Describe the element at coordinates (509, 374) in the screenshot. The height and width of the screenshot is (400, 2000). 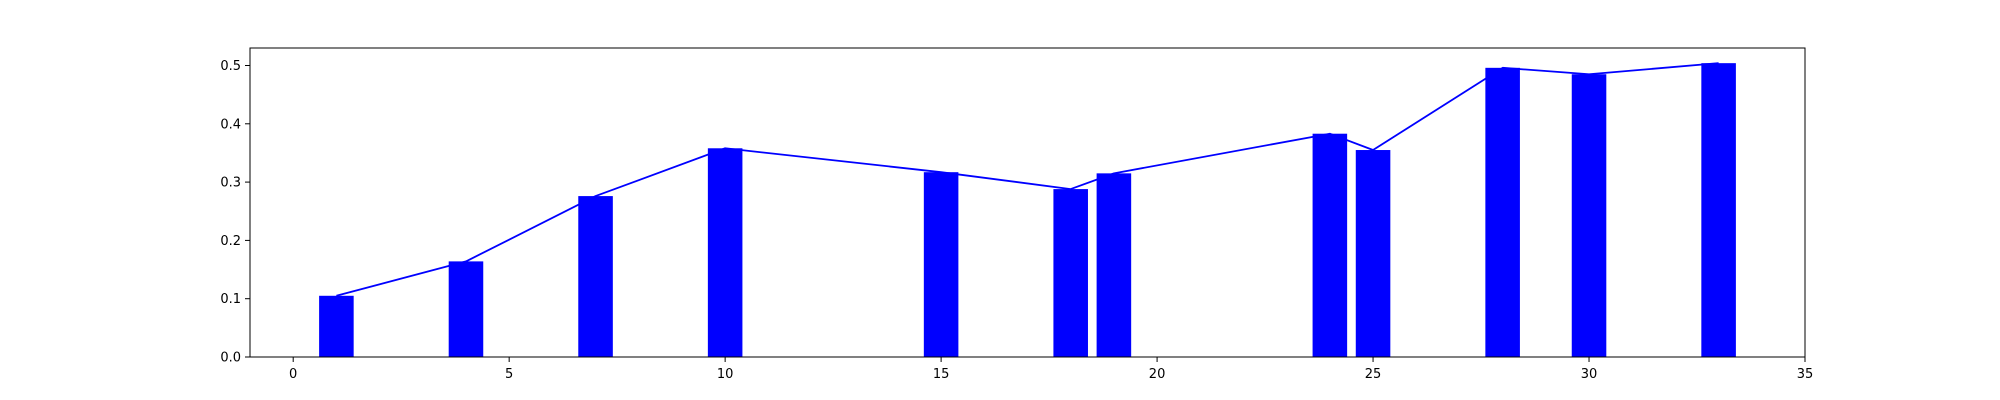
I see `x-tick-label-1: 5` at that location.